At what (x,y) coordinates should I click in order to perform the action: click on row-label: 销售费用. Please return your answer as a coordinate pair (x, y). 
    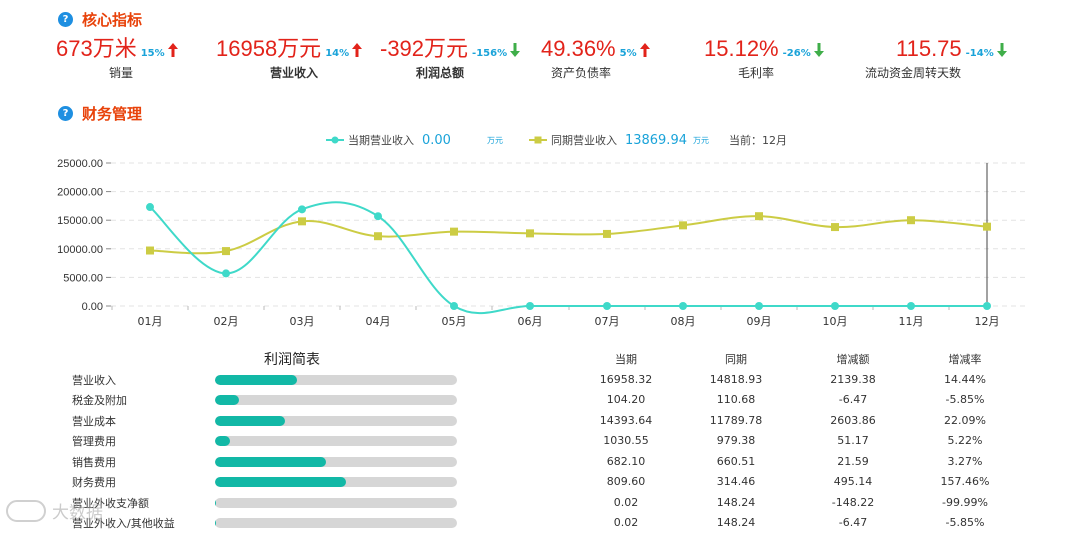
    Looking at the image, I should click on (94, 462).